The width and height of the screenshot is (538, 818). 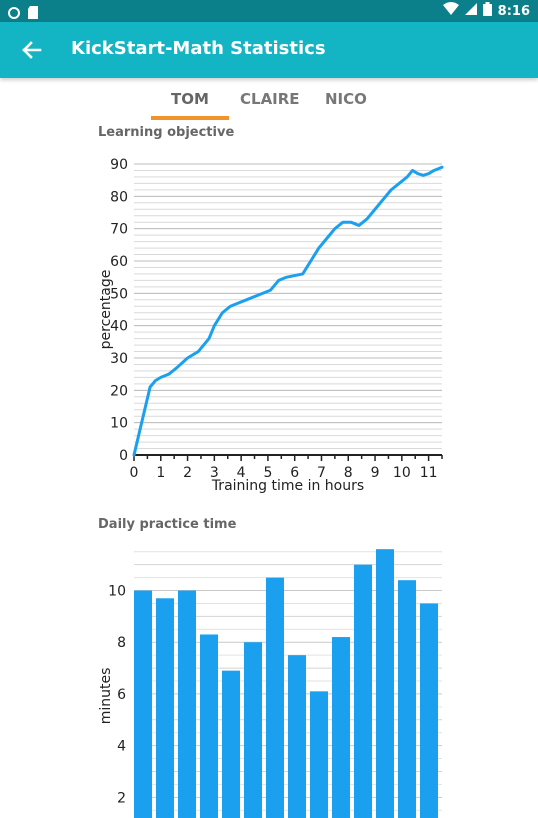 What do you see at coordinates (121, 798) in the screenshot?
I see `y-tick-label: 2` at bounding box center [121, 798].